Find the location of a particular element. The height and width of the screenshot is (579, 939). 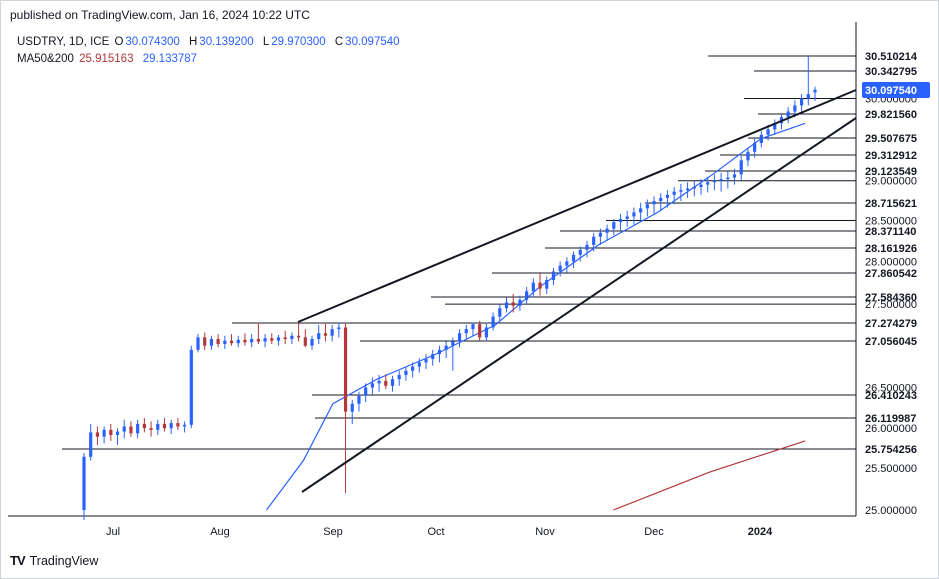

legend-ma-row: MA50&200 25.915163 29.133787 is located at coordinates (211, 59).